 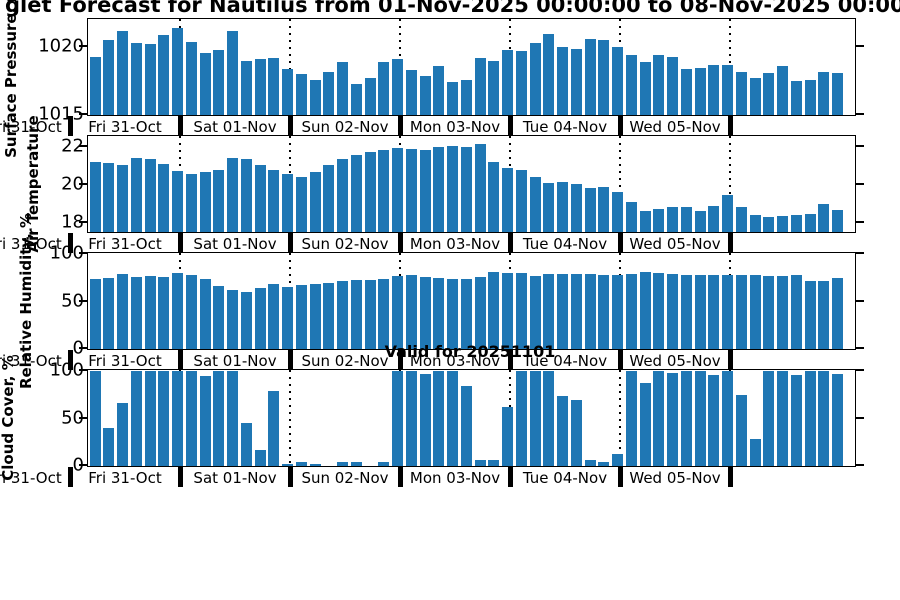 What do you see at coordinates (345, 126) in the screenshot?
I see `day-label: Sun 02-Nov` at bounding box center [345, 126].